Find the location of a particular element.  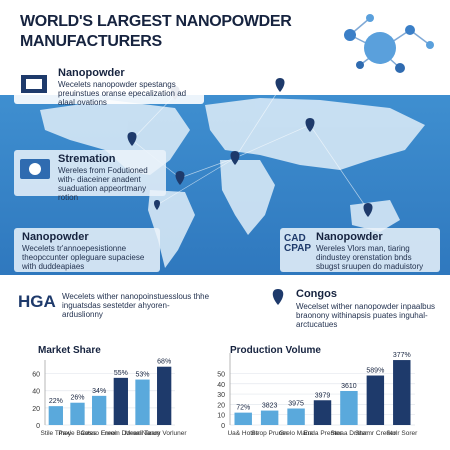

chart-title: Market Share is located at coordinates (69, 350).